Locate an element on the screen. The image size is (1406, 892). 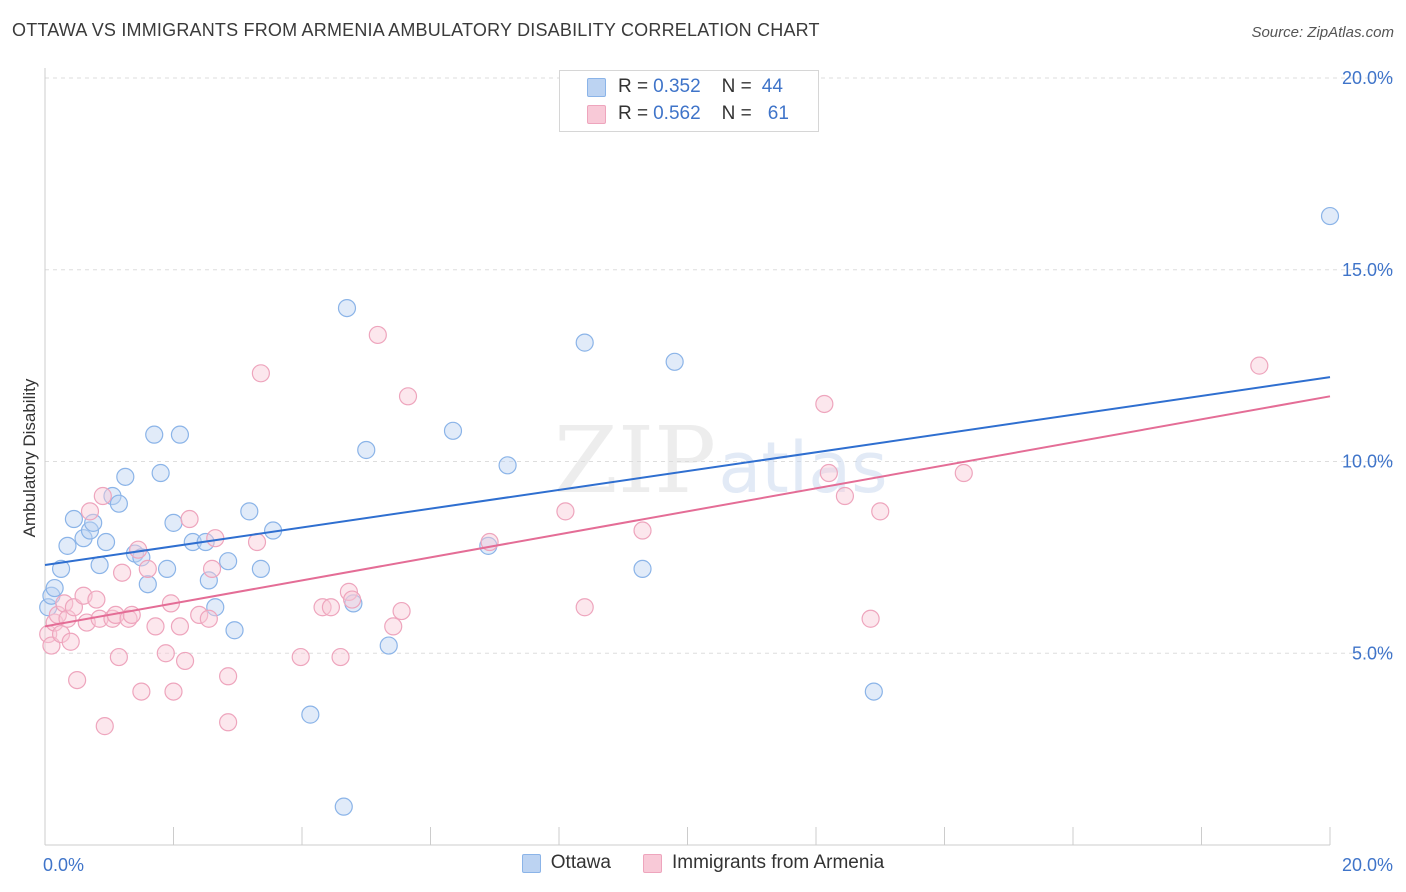
legend-item-ottawa: Ottawa is located at coordinates (566, 863).